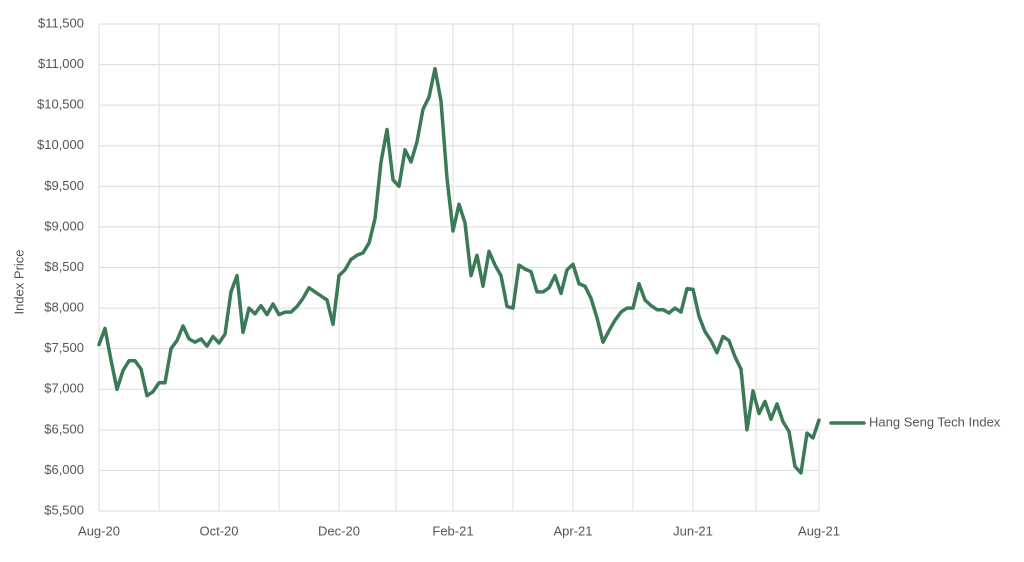 The image size is (1024, 562). Describe the element at coordinates (64, 266) in the screenshot. I see `y-tick-label: $8,500` at that location.